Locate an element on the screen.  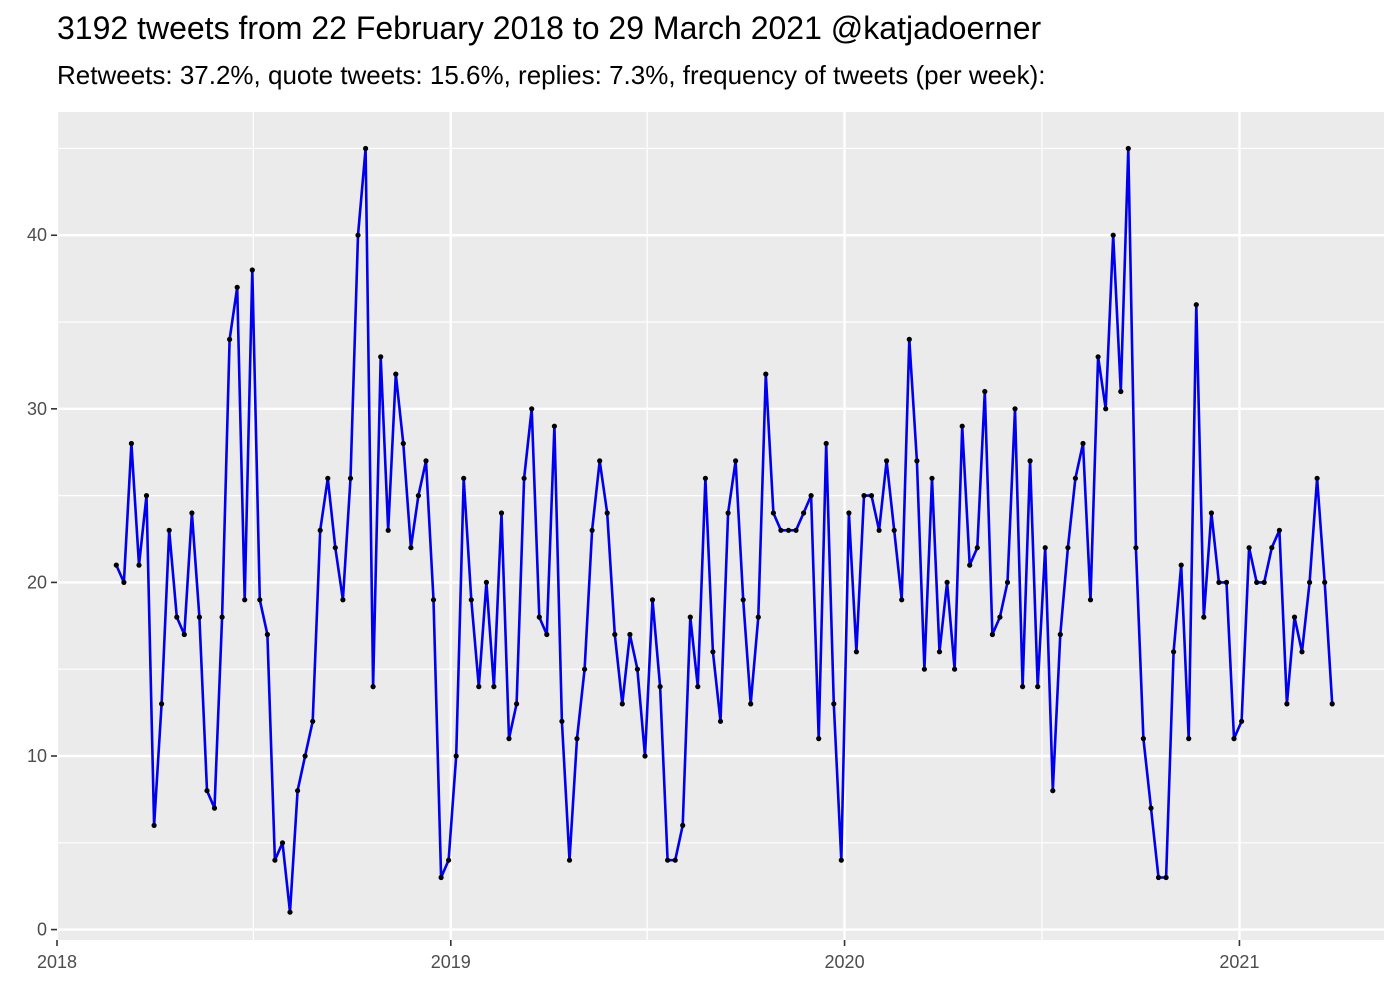
x-tick-label-2018: 2018 is located at coordinates (57, 962).